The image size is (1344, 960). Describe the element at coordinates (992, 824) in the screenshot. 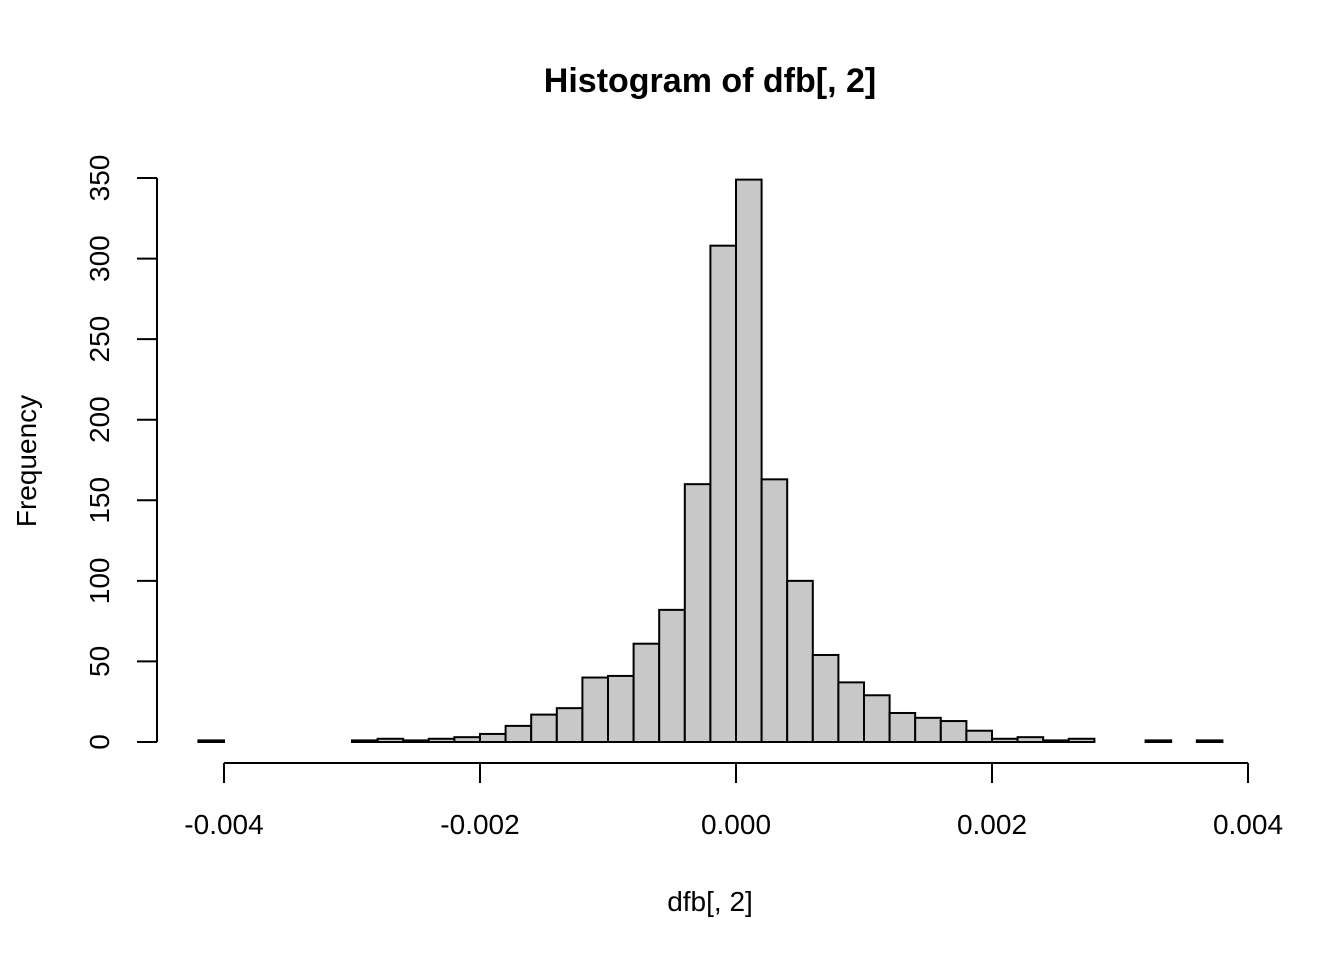

I see `x-tick-label: 0.002` at that location.